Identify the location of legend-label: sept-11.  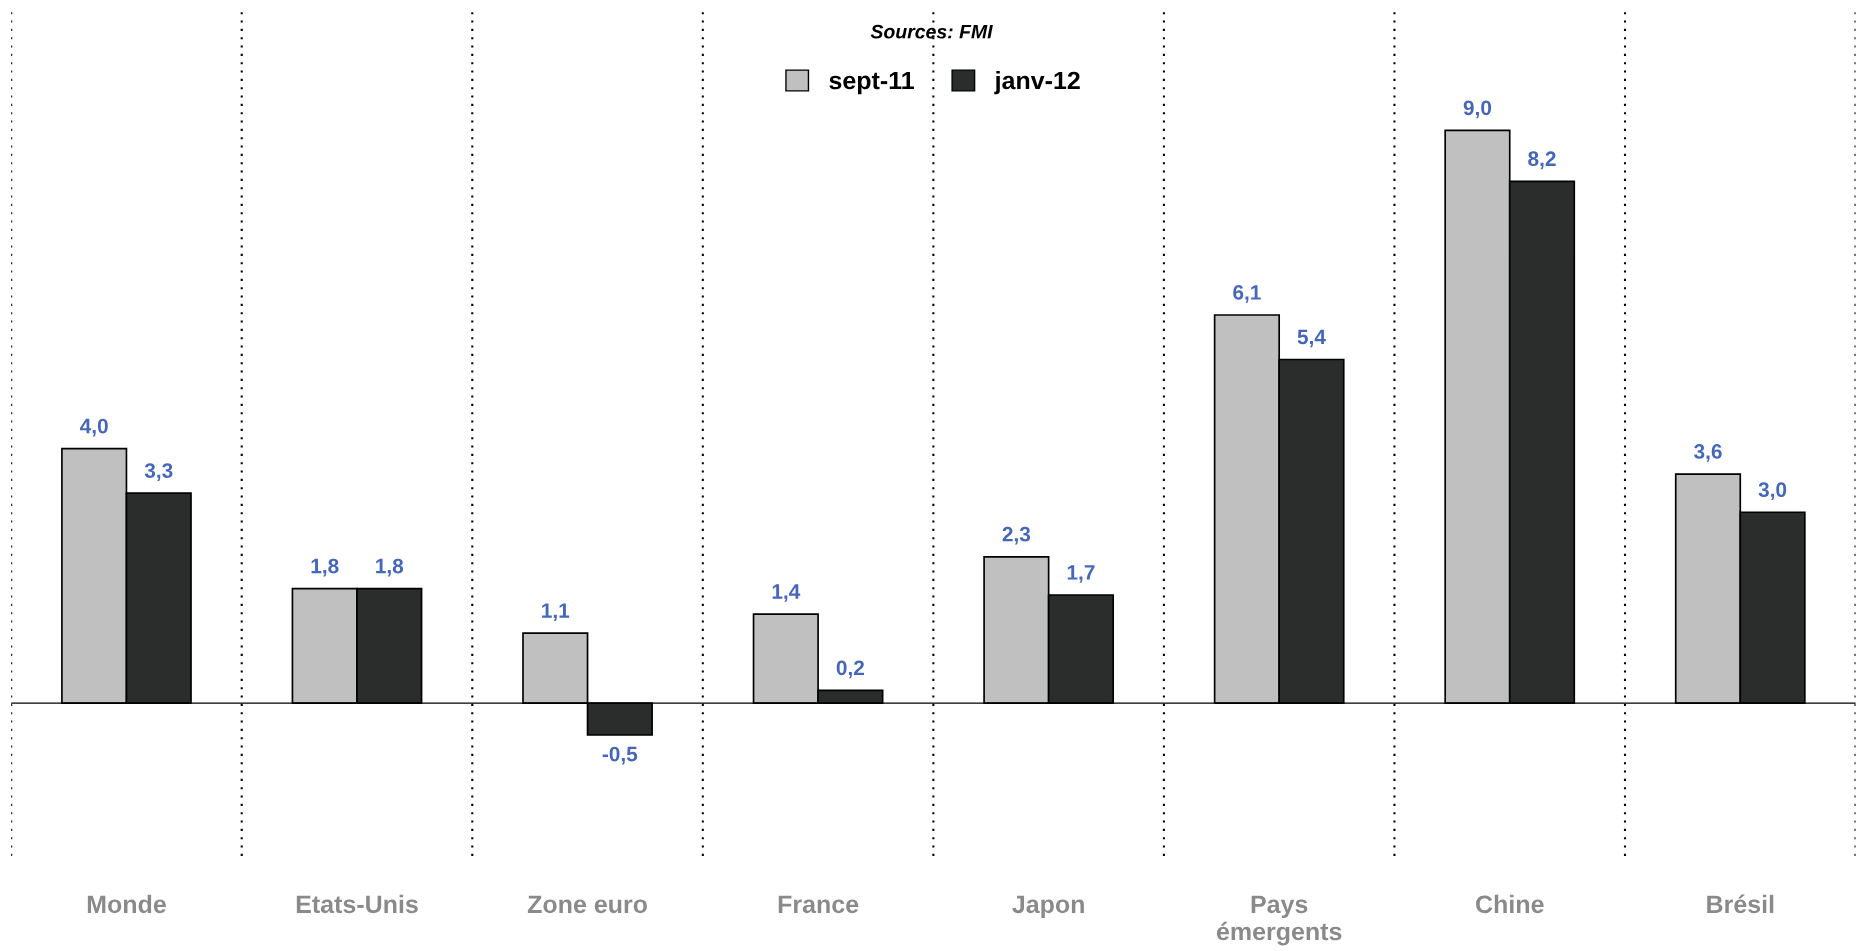
(871, 83).